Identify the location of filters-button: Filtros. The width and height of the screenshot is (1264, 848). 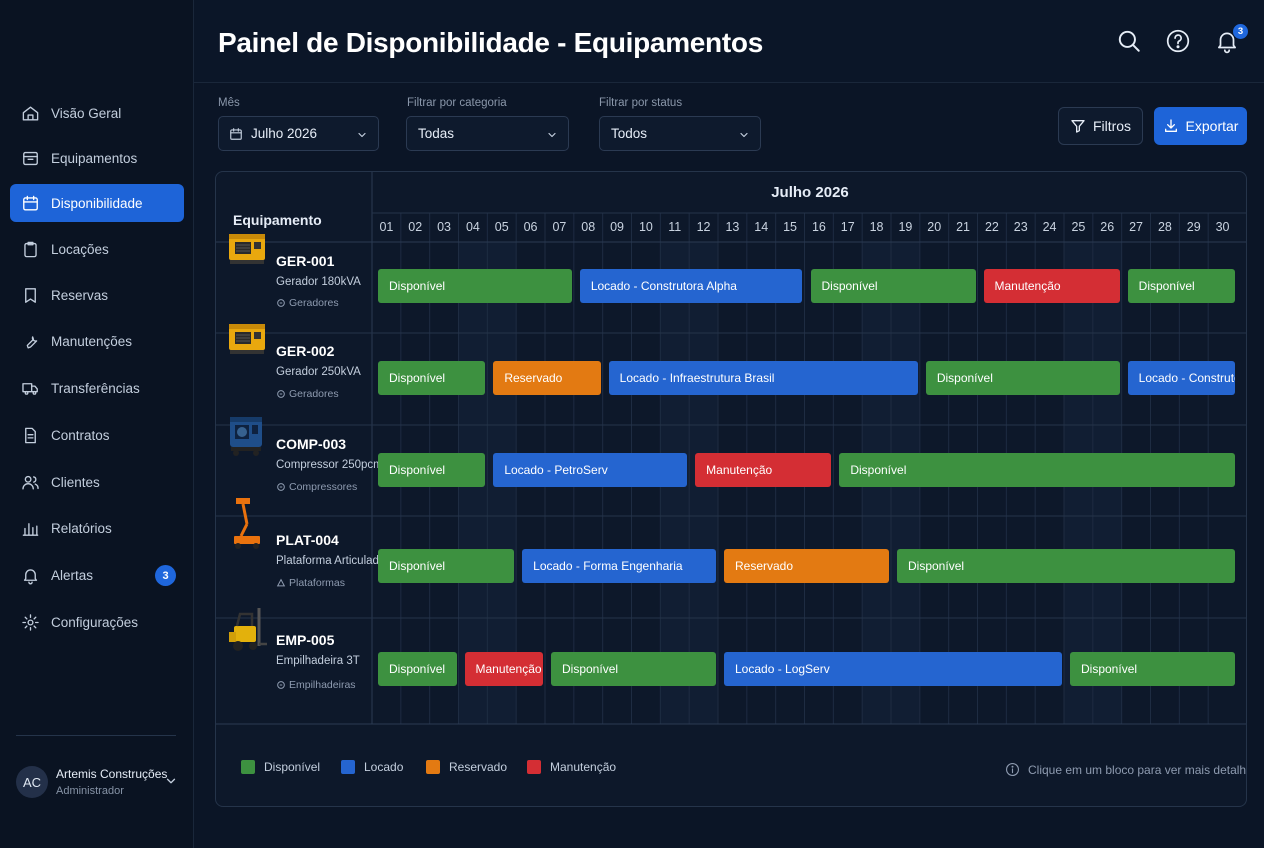
(1100, 126).